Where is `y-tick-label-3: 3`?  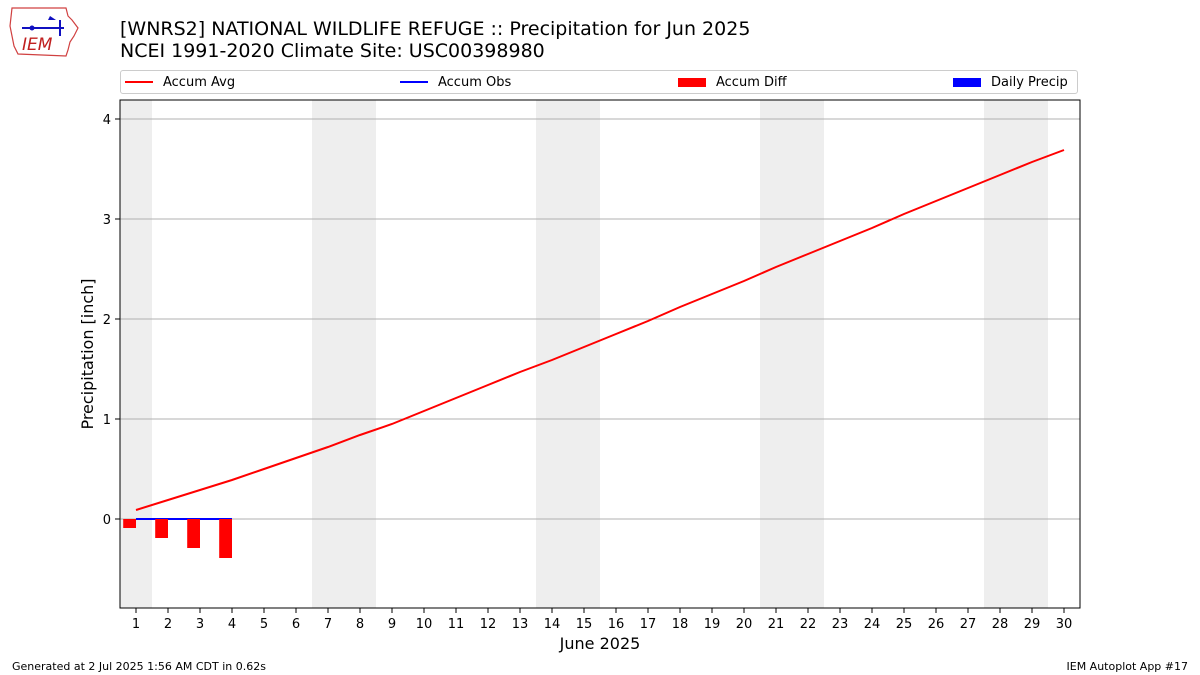 y-tick-label-3: 3 is located at coordinates (107, 220).